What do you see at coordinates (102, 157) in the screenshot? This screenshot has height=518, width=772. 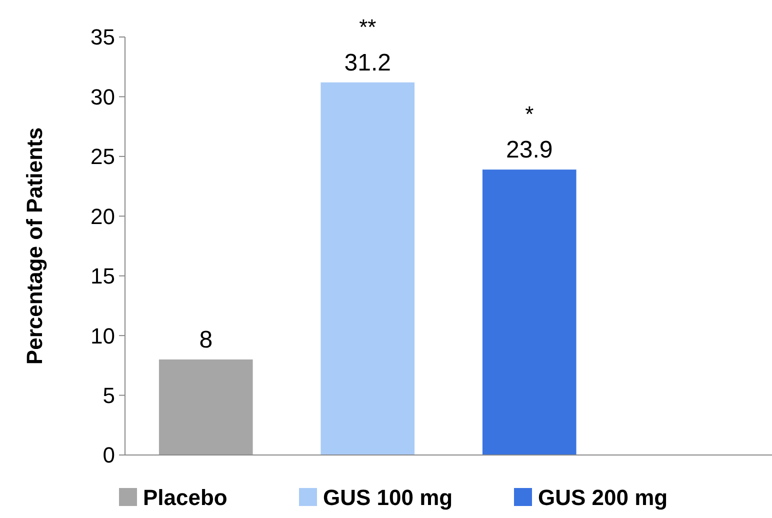 I see `y-tick-label: 25` at bounding box center [102, 157].